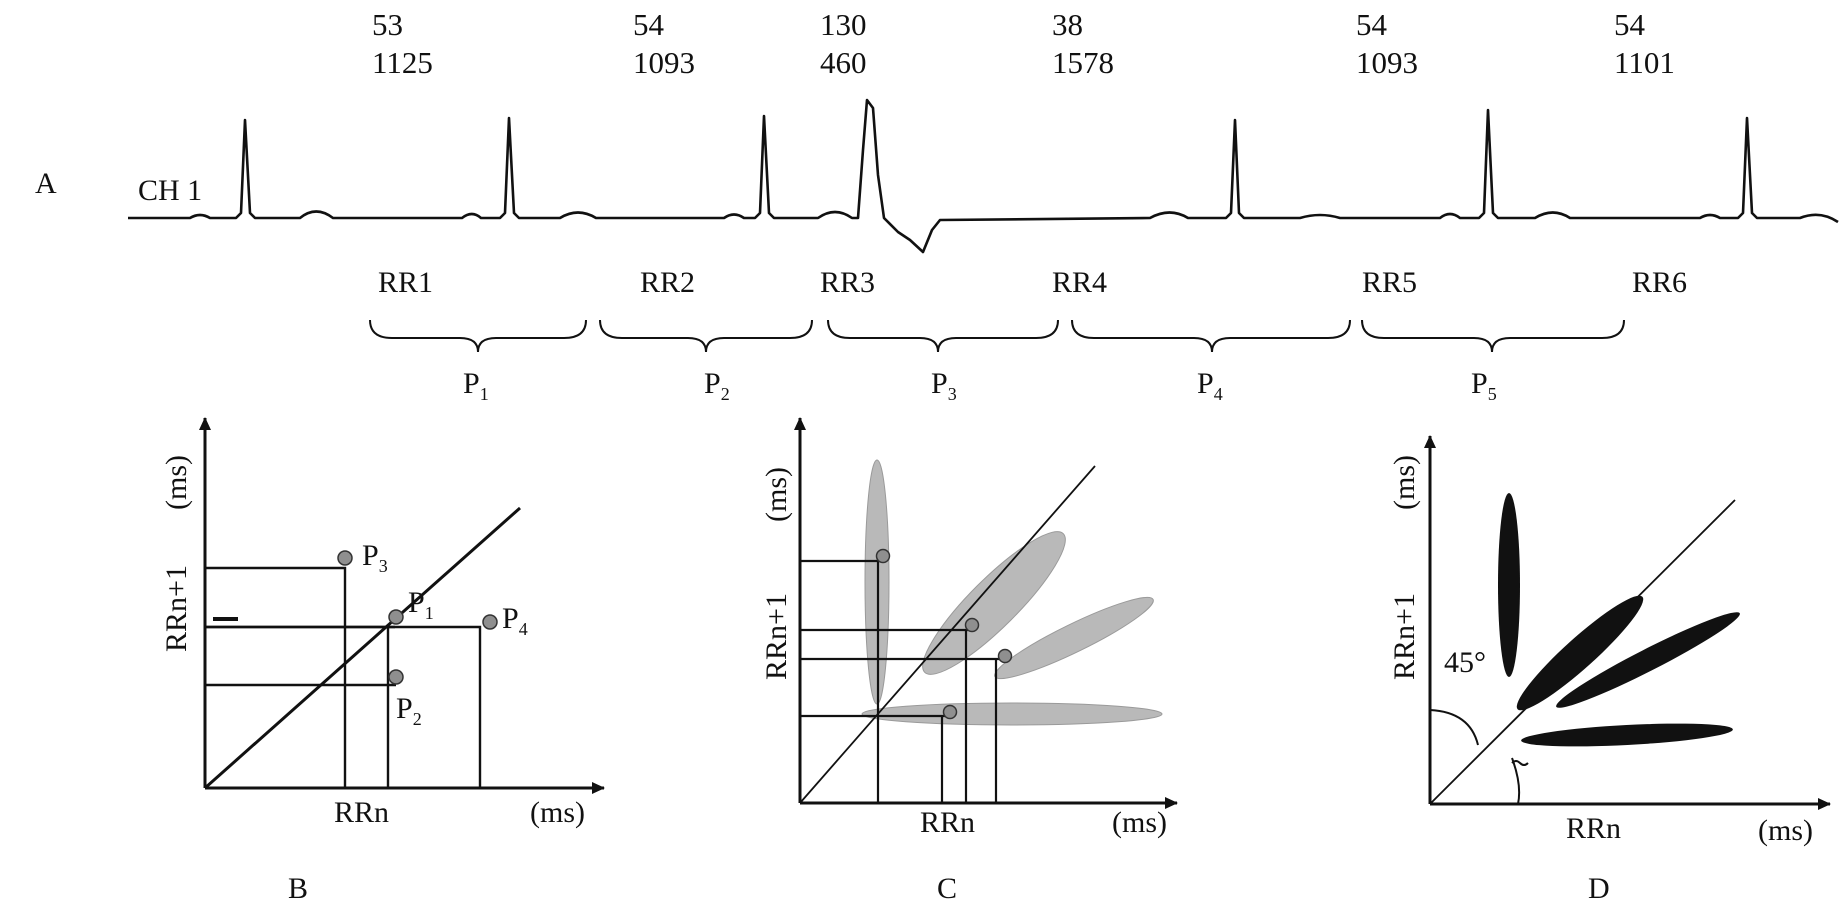 This screenshot has width=1840, height=912. Describe the element at coordinates (1067, 24) in the screenshot. I see `beat-4-top: 38` at that location.